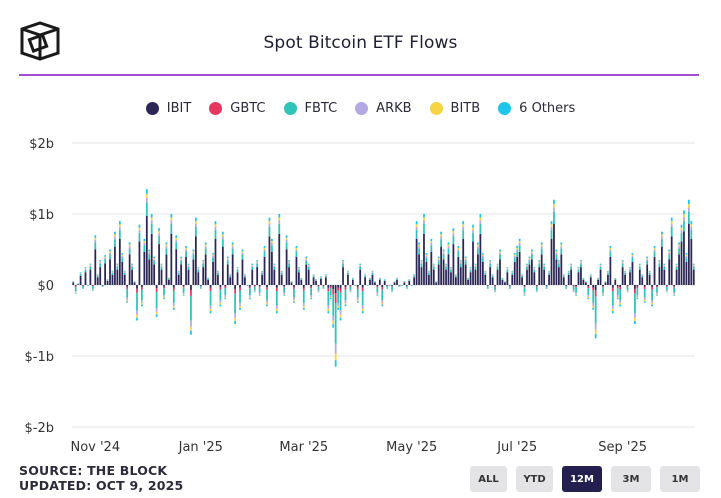 The width and height of the screenshot is (721, 498). I want to click on legend-item-bitb: BITB, so click(454, 108).